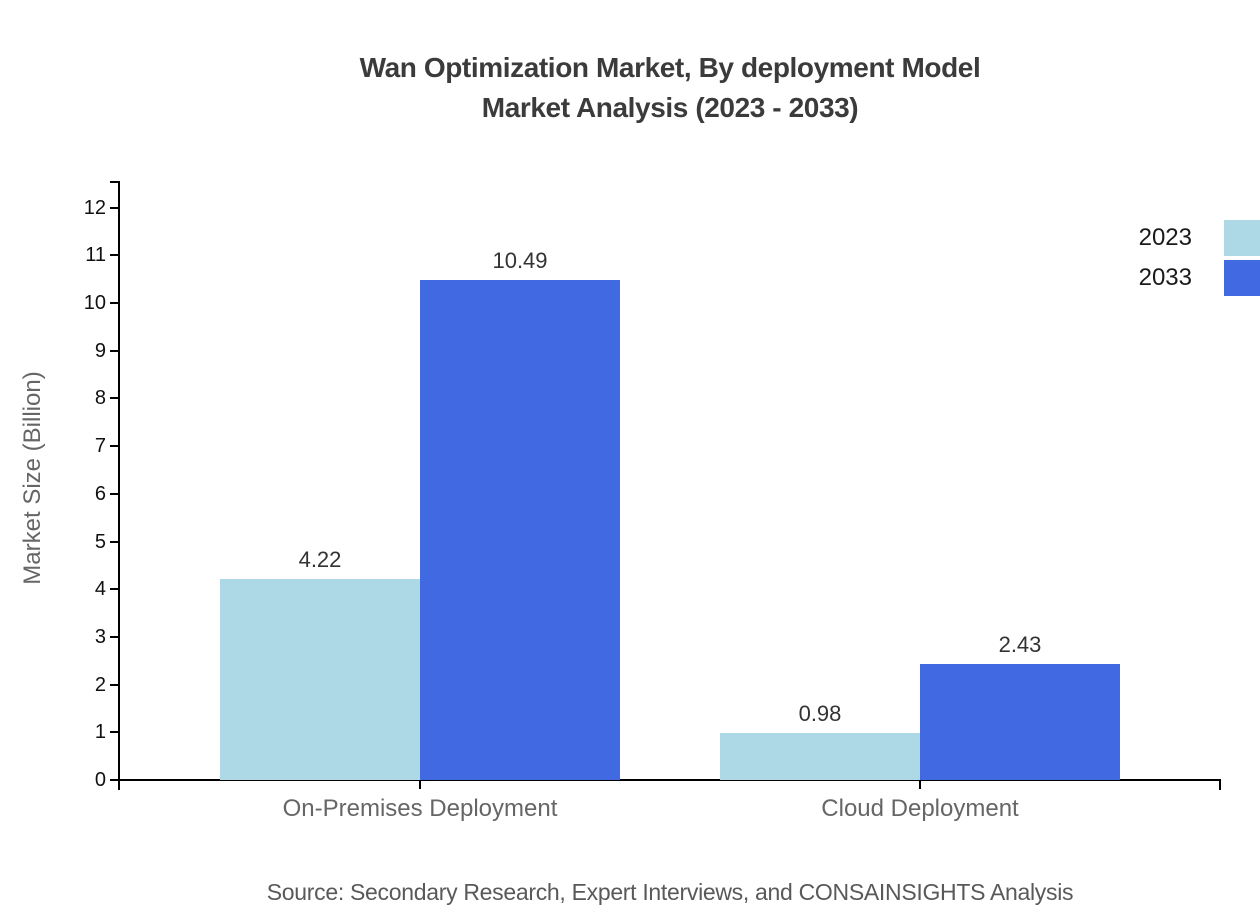 The image size is (1260, 920). Describe the element at coordinates (100, 446) in the screenshot. I see `y-tick-label-7: 7` at that location.